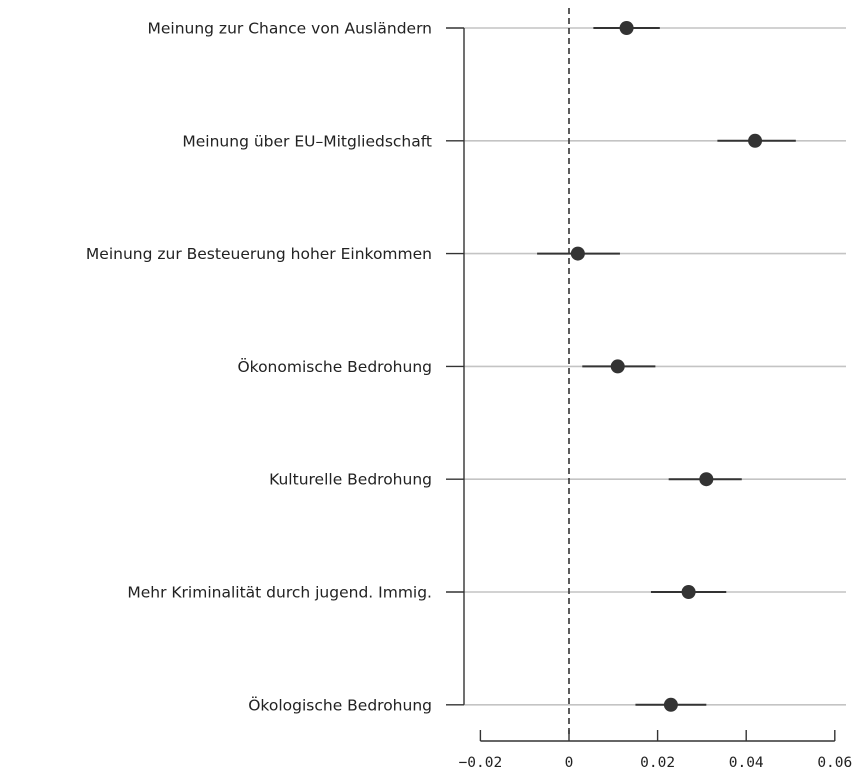  Describe the element at coordinates (307, 141) in the screenshot. I see `category-label: Meinung über EU–Mitgliedschaft` at that location.